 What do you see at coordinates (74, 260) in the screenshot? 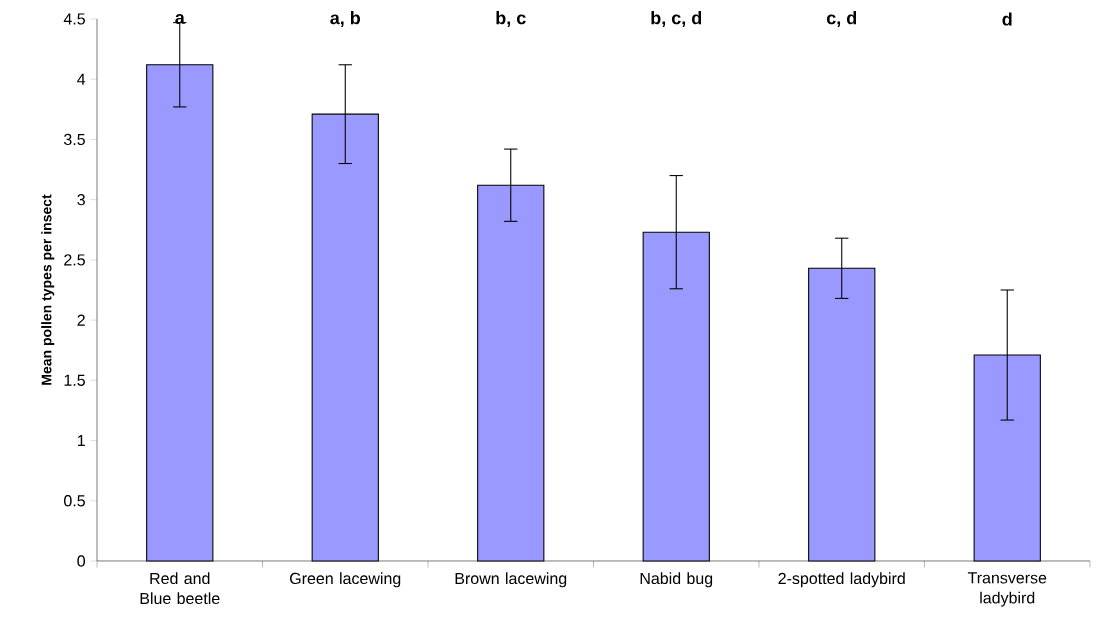
I see `y-tick-label: 2.5` at bounding box center [74, 260].